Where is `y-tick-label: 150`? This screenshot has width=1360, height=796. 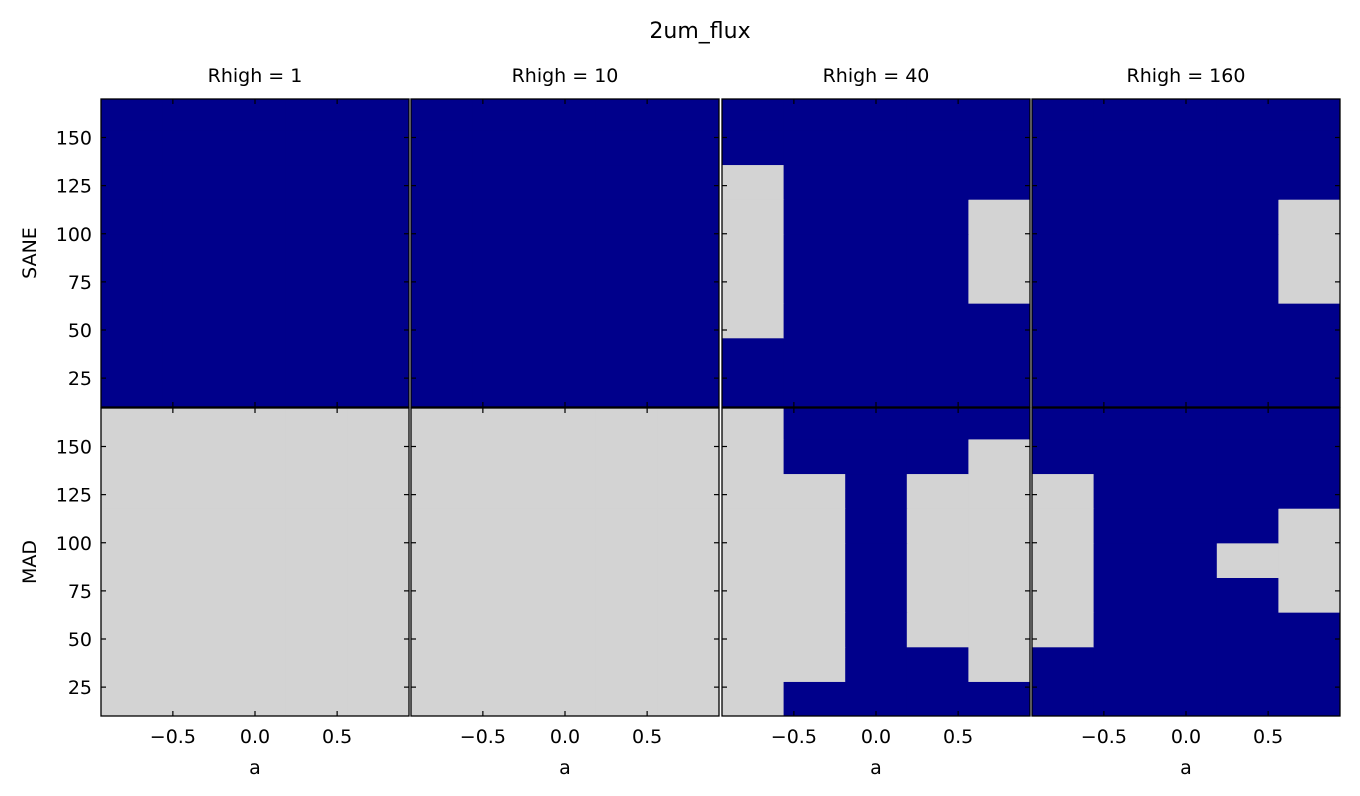 y-tick-label: 150 is located at coordinates (74, 139).